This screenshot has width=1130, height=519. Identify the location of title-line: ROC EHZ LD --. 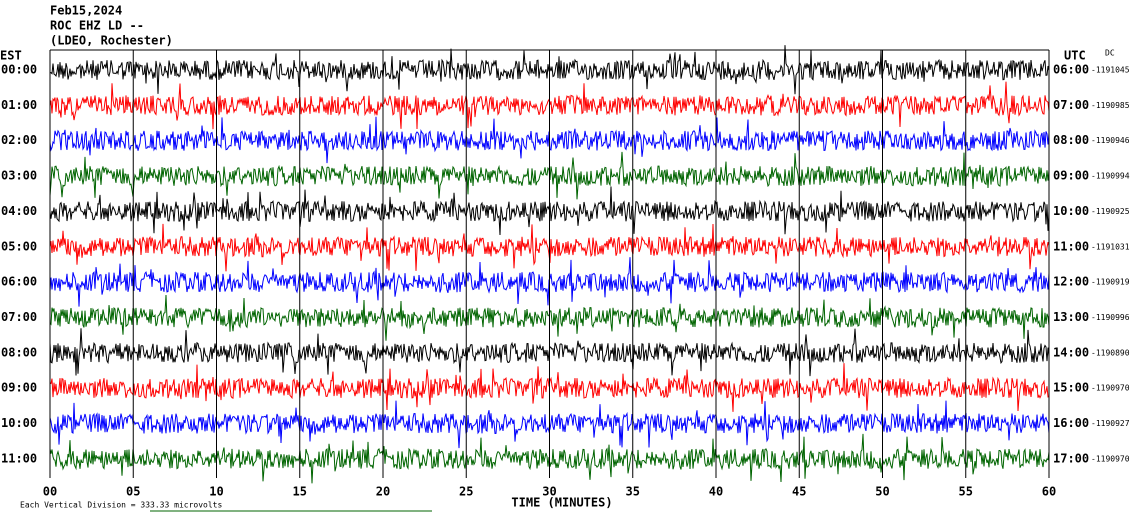
(97, 26).